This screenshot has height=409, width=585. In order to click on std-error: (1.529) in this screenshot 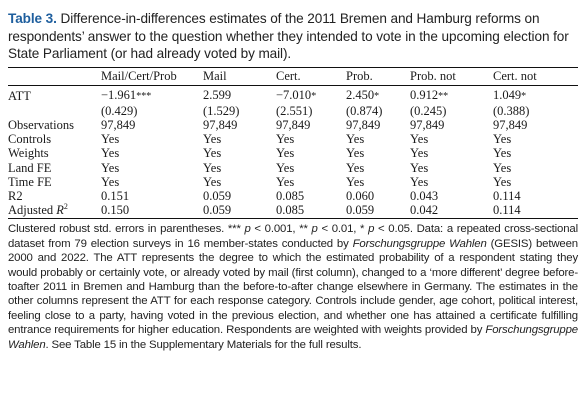, I will do `click(221, 110)`.